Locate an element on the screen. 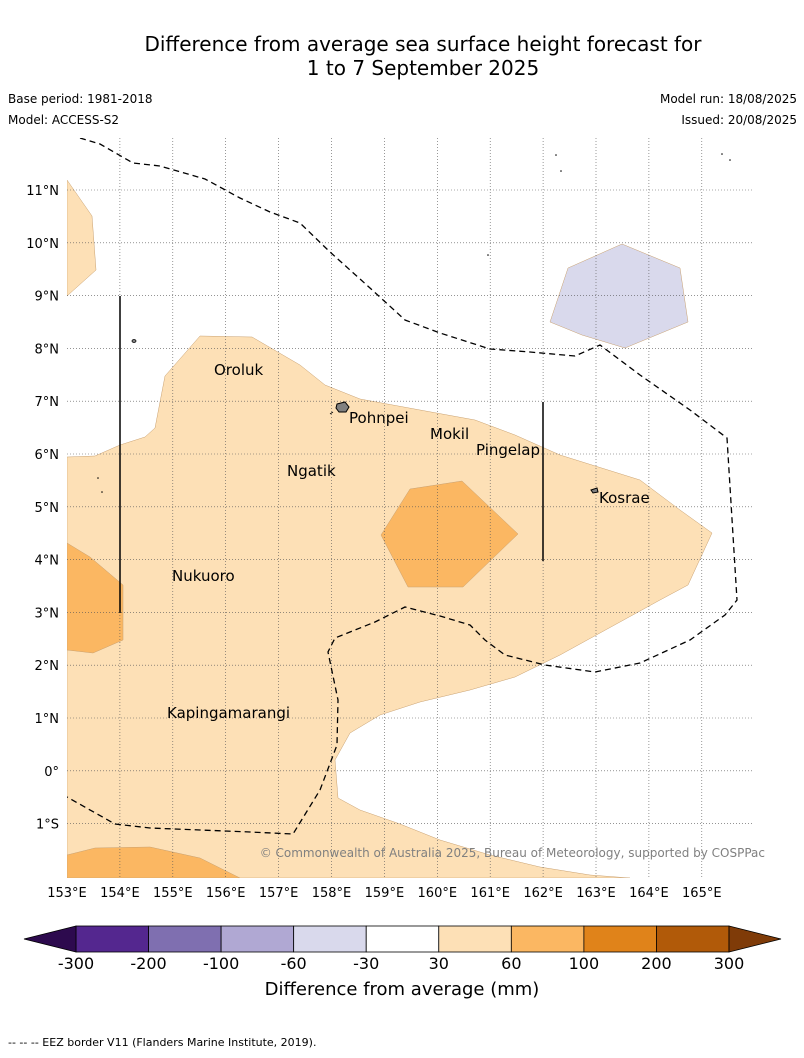 This screenshot has width=804, height=1058. orange-region-center is located at coordinates (449, 534).